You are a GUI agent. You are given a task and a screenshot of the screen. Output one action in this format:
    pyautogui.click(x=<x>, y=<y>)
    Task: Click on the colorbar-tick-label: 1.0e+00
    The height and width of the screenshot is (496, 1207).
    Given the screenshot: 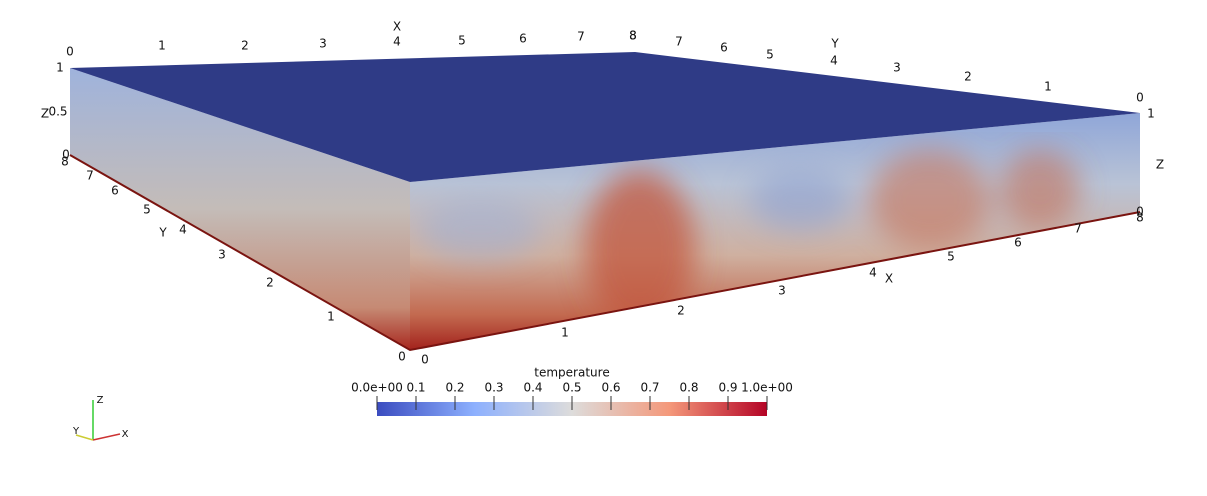 What is the action you would take?
    pyautogui.click(x=767, y=388)
    